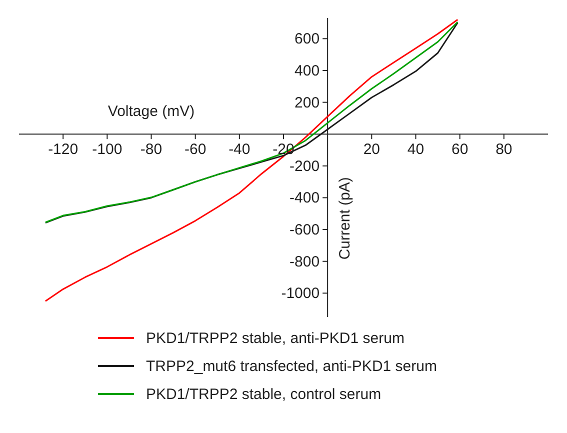  I want to click on legend-label: PKD1/TRPP2 stable, control serum, so click(264, 394).